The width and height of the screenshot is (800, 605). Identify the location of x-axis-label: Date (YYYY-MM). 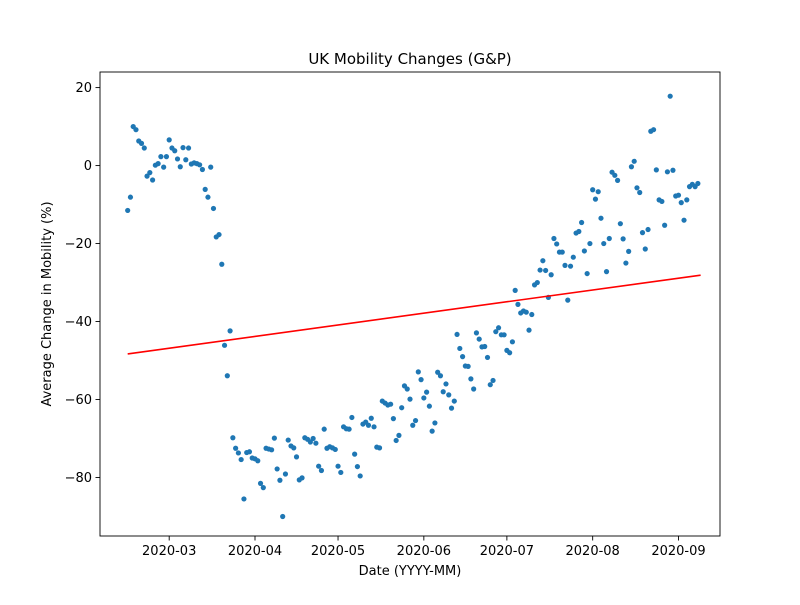
(410, 571).